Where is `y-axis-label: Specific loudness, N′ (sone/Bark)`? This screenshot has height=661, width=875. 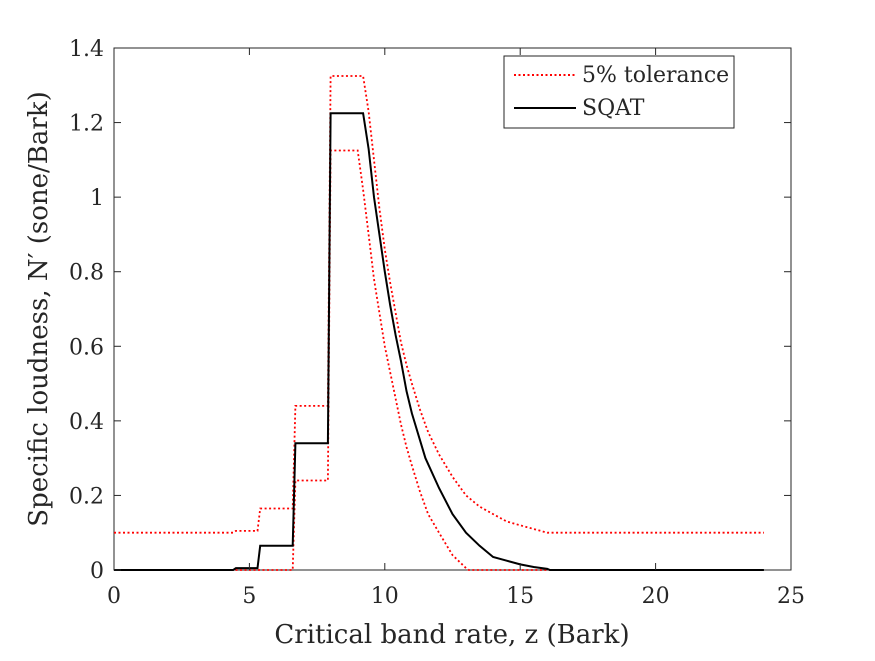
y-axis-label: Specific loudness, N′ (sone/Bark) is located at coordinates (39, 308).